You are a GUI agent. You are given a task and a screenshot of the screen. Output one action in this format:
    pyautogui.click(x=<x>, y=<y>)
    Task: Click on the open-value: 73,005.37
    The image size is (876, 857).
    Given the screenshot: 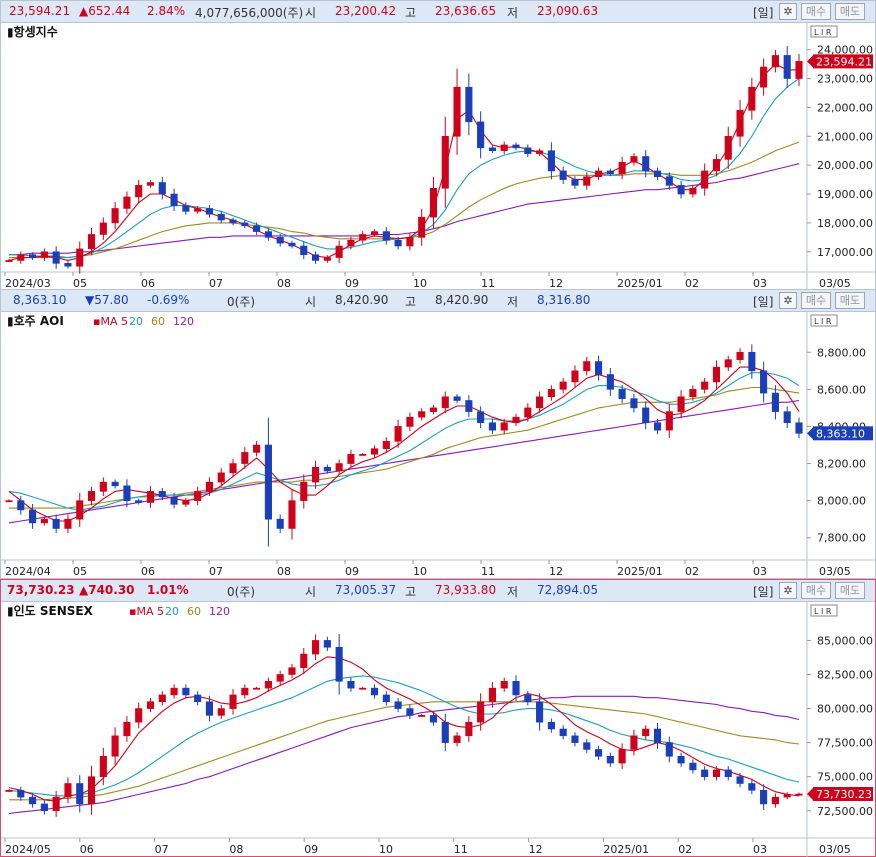 What is the action you would take?
    pyautogui.click(x=366, y=590)
    